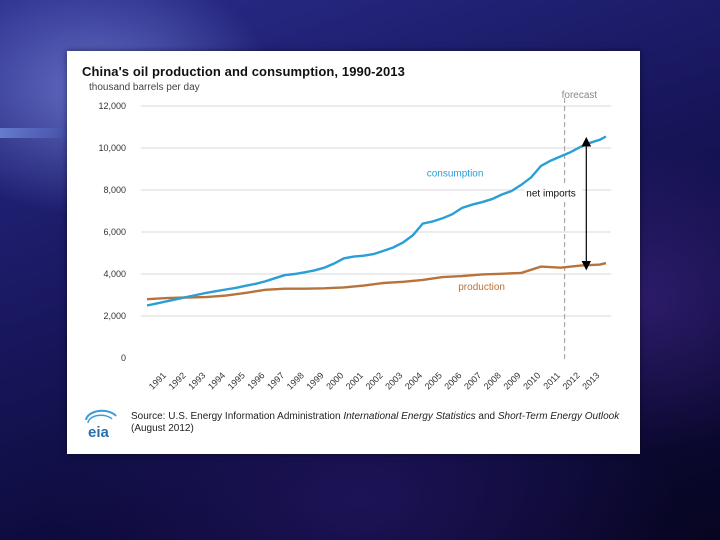 The image size is (720, 540). What do you see at coordinates (334, 380) in the screenshot?
I see `x-tick-label: 2000` at bounding box center [334, 380].